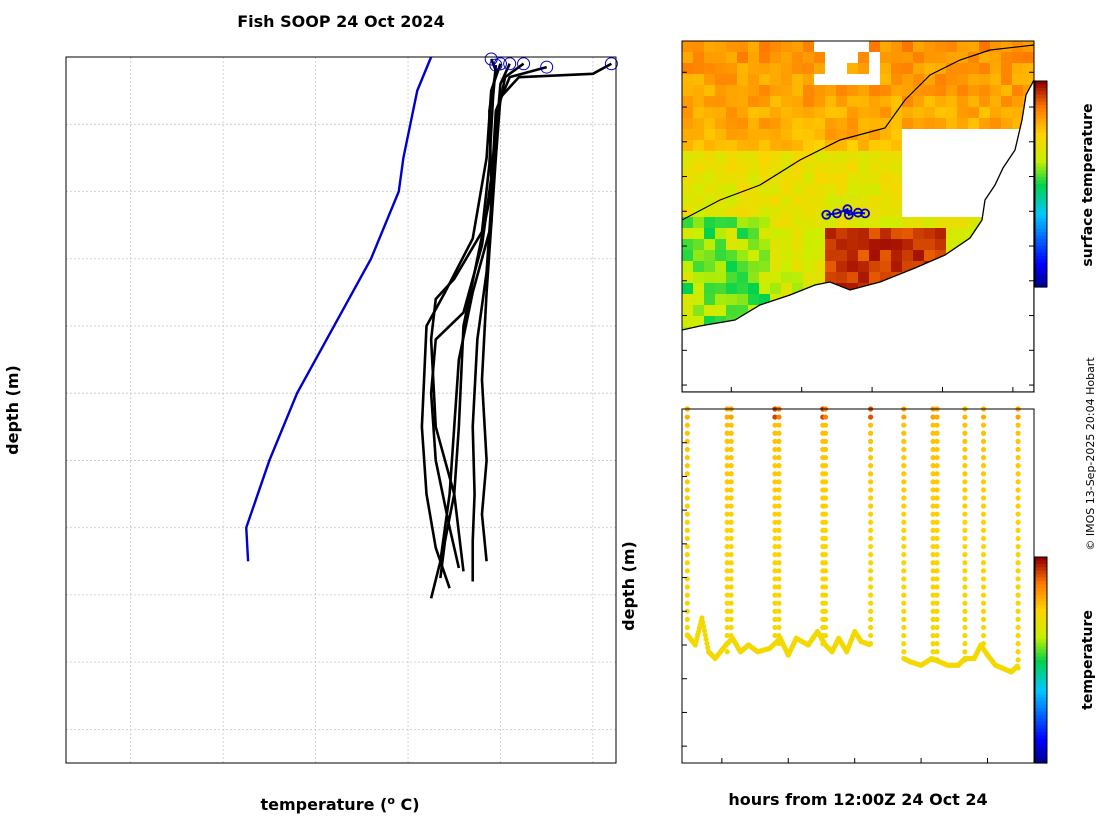 The height and width of the screenshot is (820, 1100). Describe the element at coordinates (1090, 454) in the screenshot. I see `credit-text: © IMOS 13-Sep-2025 20:04 Hobart` at that location.